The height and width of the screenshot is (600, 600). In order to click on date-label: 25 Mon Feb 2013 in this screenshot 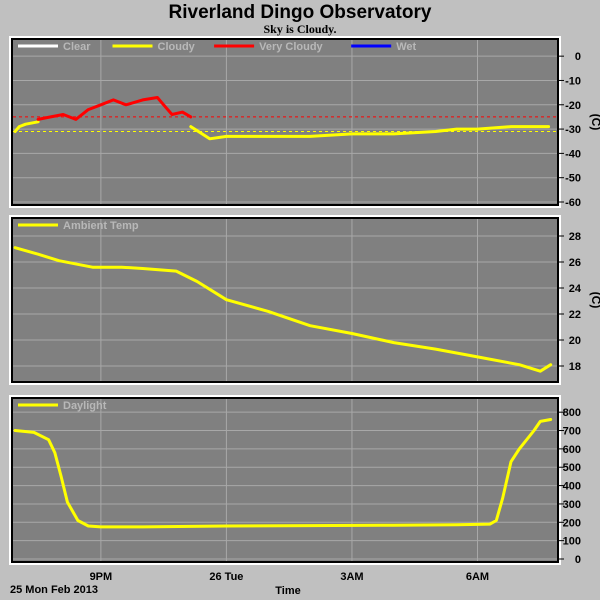, I will do `click(54, 590)`.